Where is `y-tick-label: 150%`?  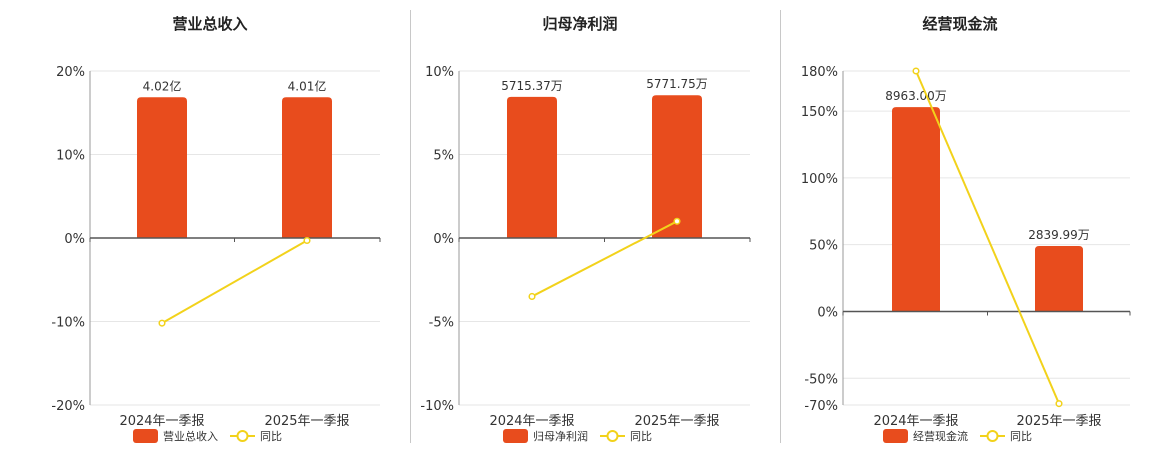 y-tick-label: 150% is located at coordinates (819, 112).